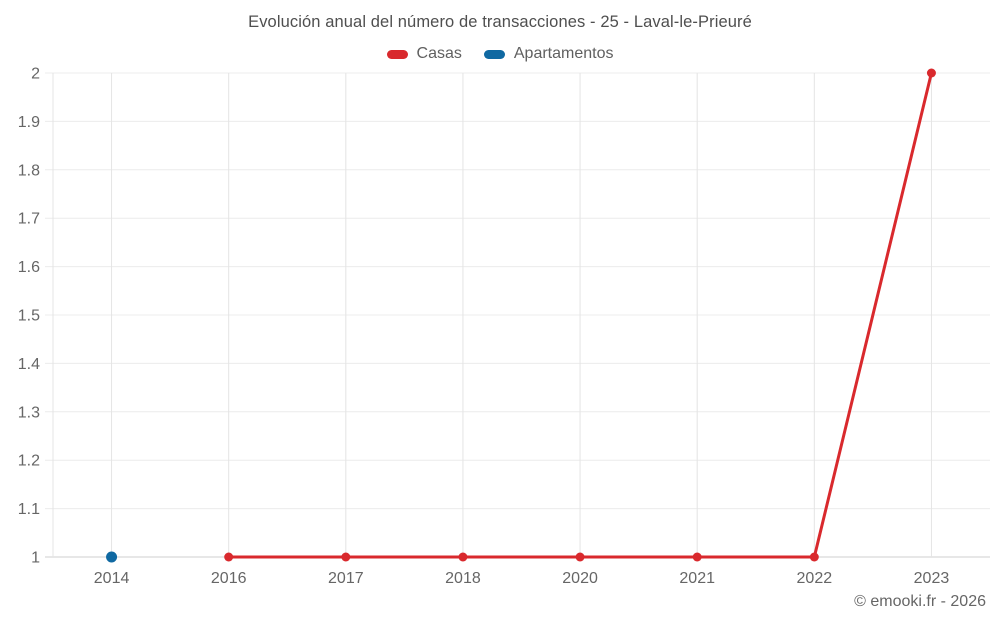  I want to click on y-tick-label: 1.2, so click(29, 461).